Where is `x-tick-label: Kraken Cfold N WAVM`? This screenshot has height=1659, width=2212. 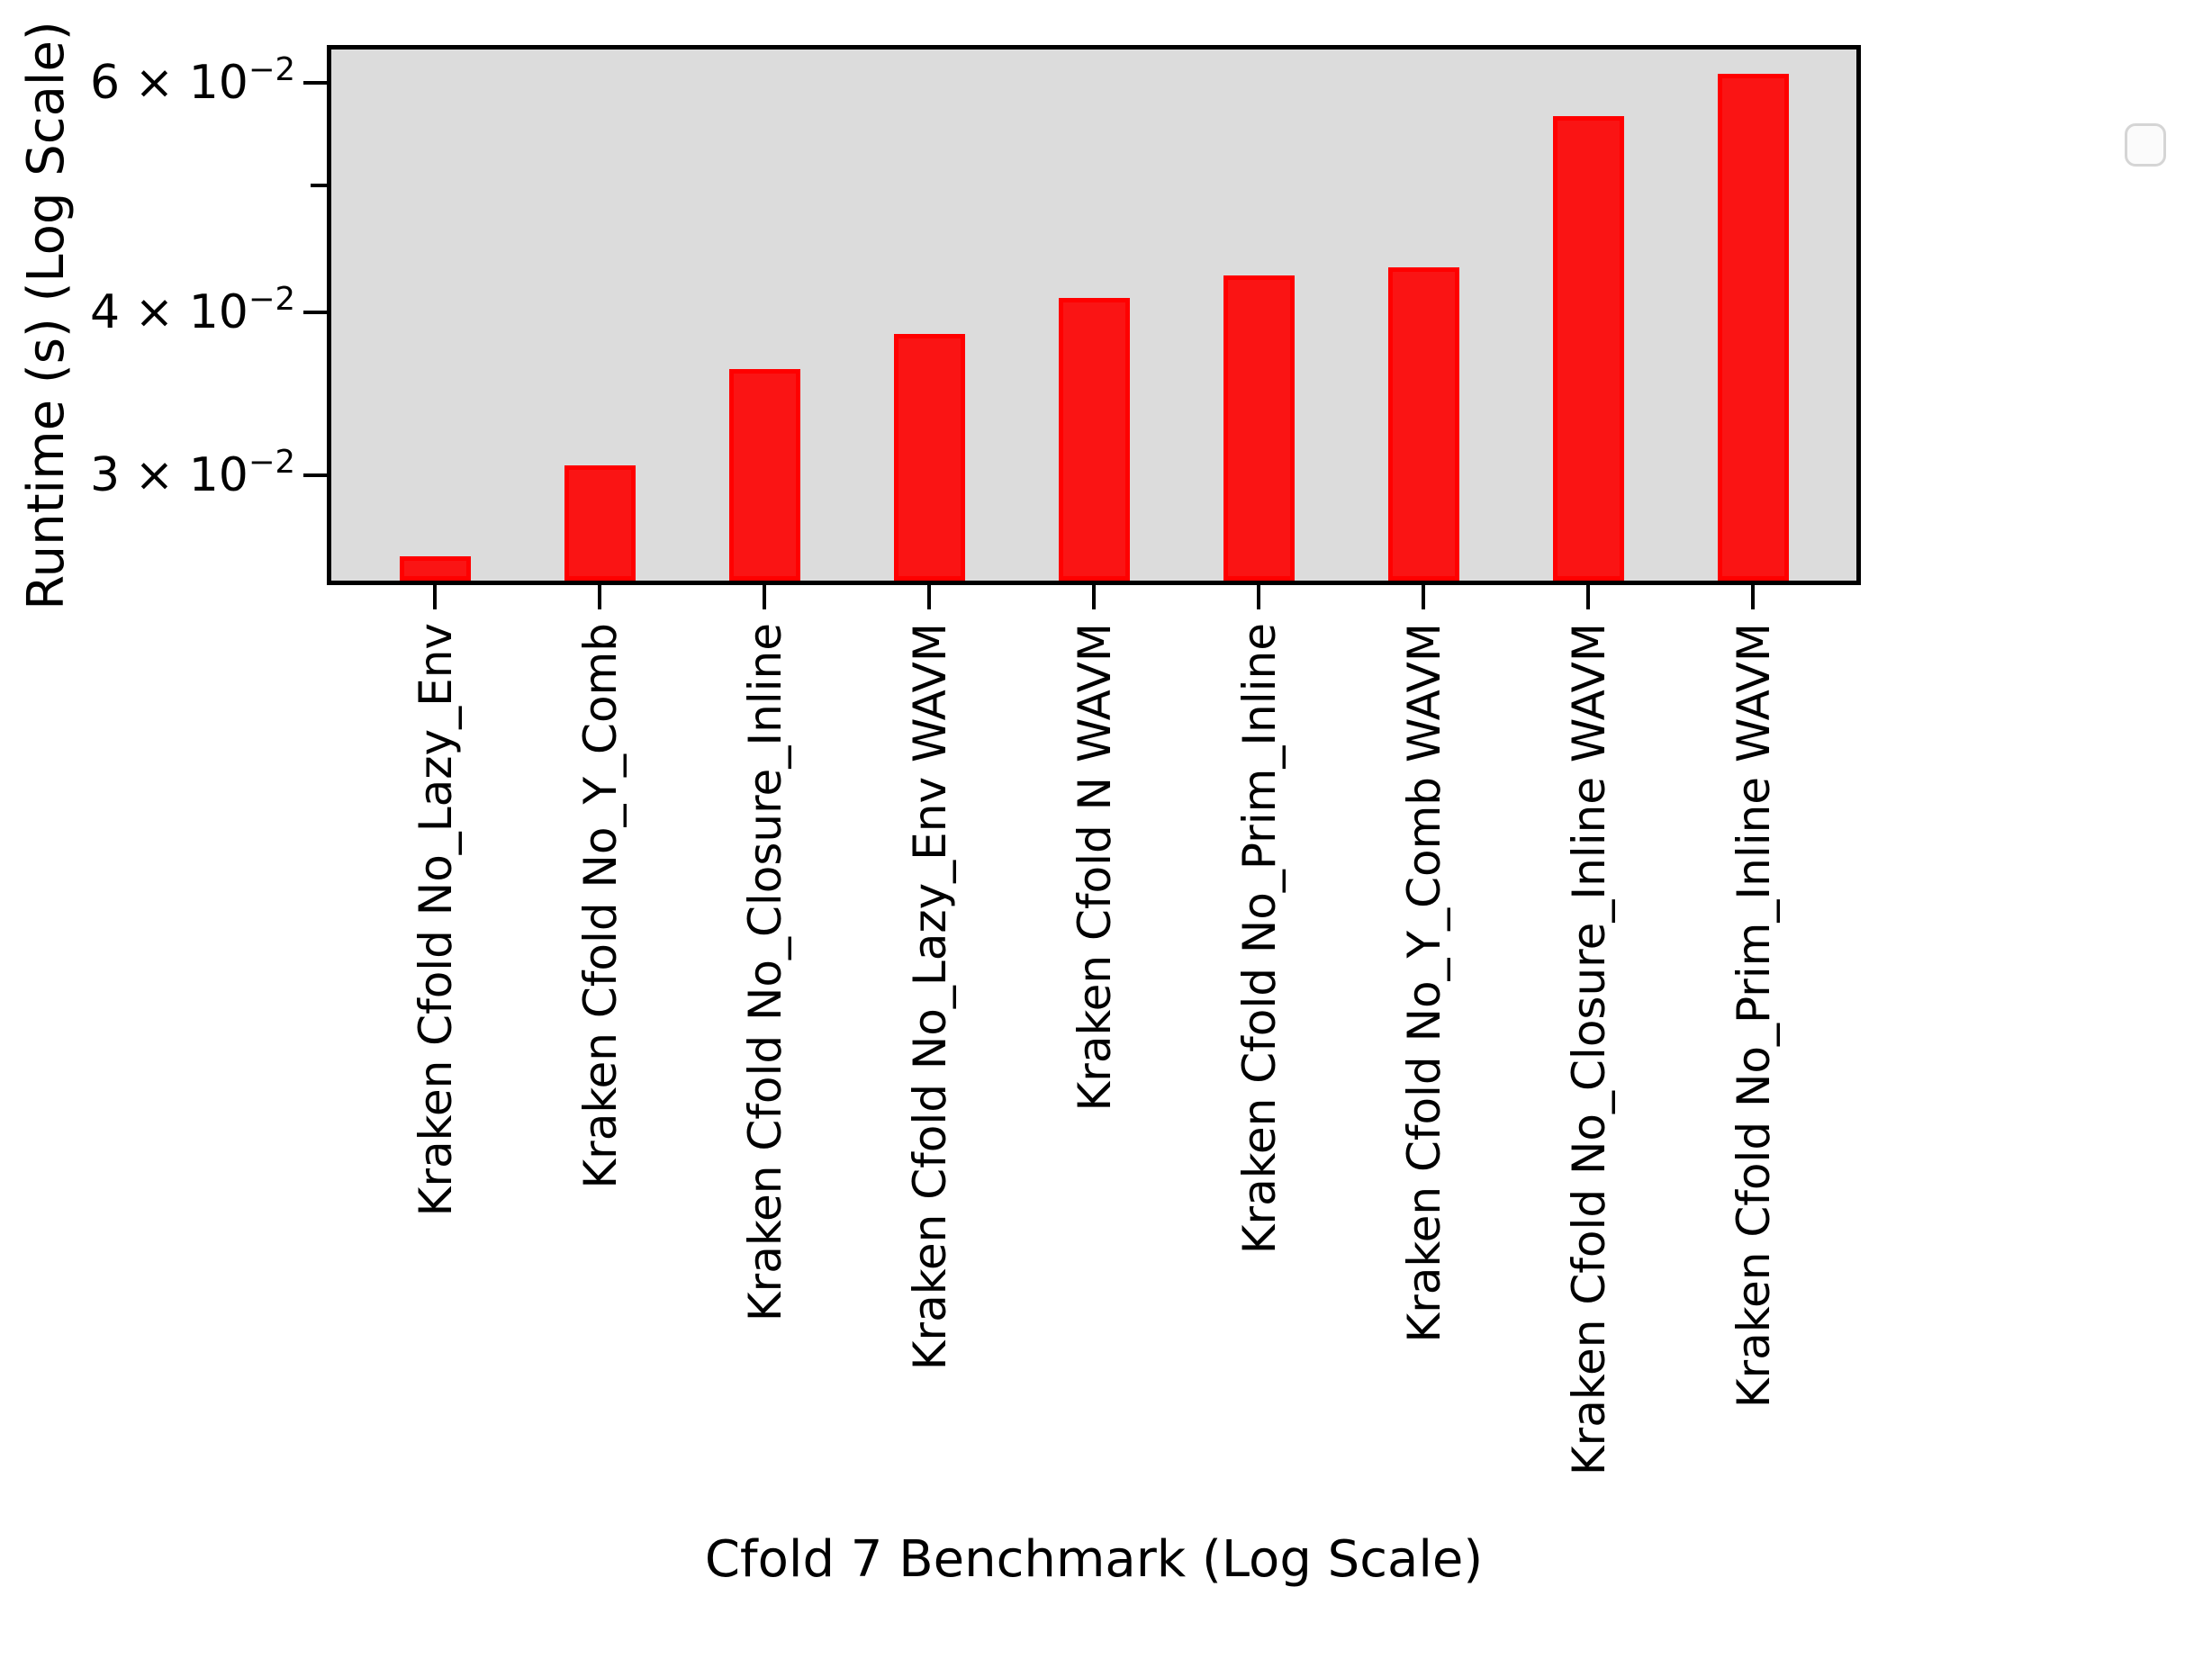
x-tick-label: Kraken Cfold N WAVM is located at coordinates (1095, 867).